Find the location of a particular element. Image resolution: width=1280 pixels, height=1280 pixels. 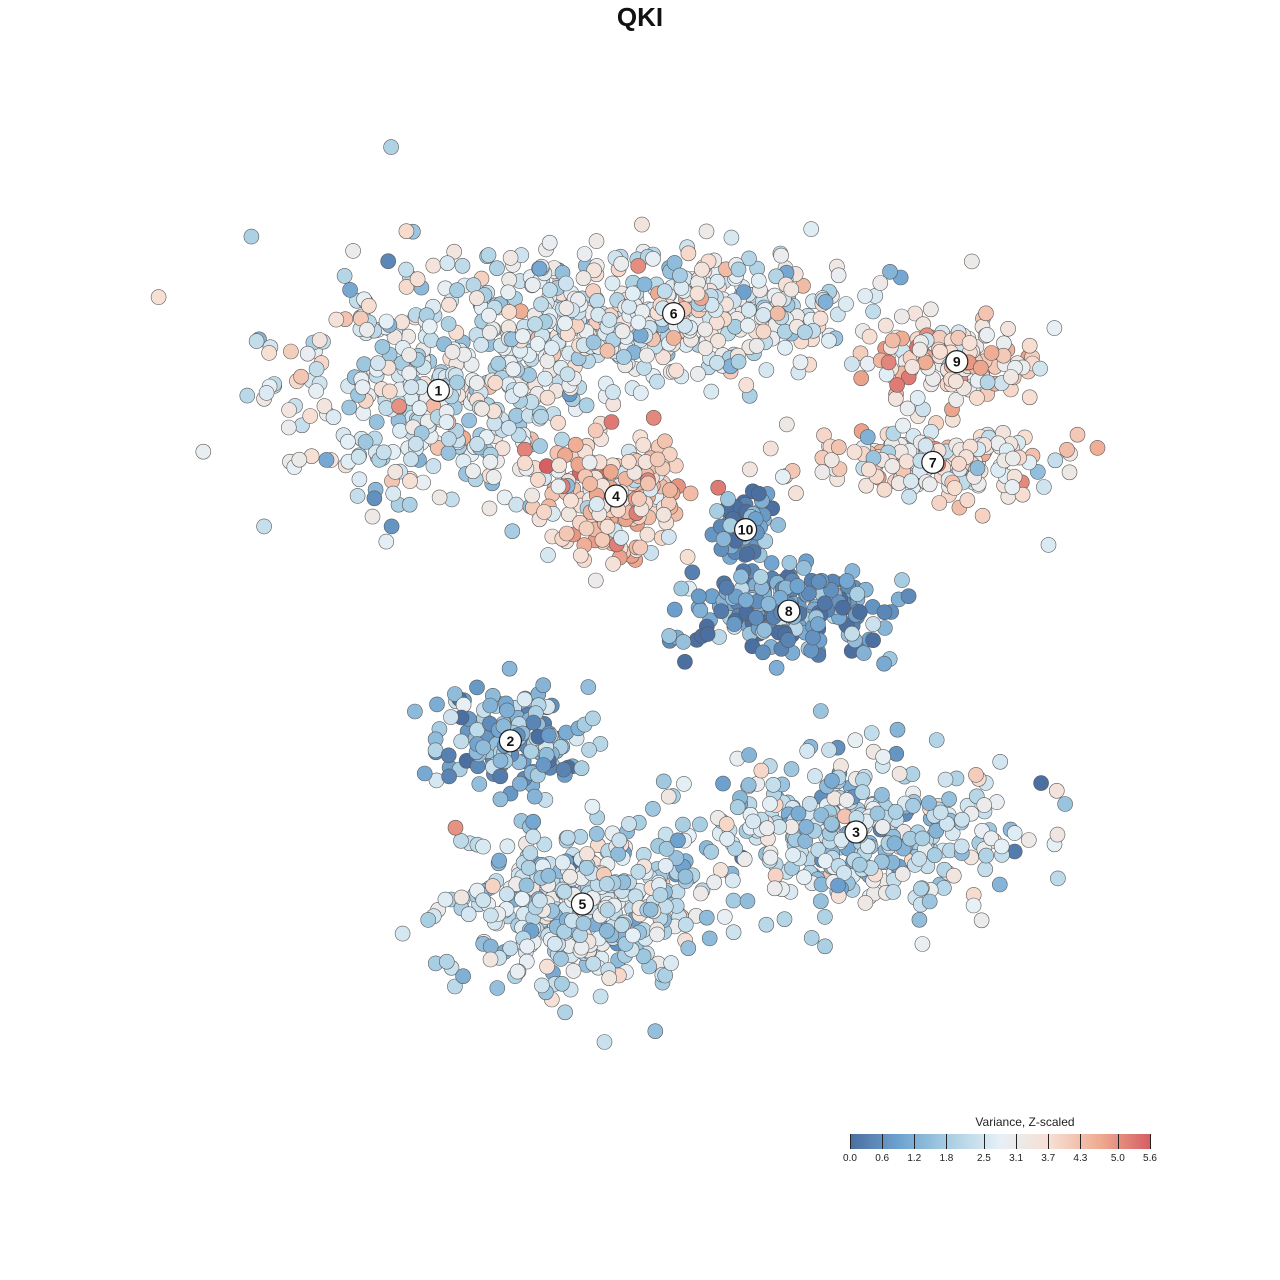

legend-tick-label: 3.1 is located at coordinates (1016, 1158).